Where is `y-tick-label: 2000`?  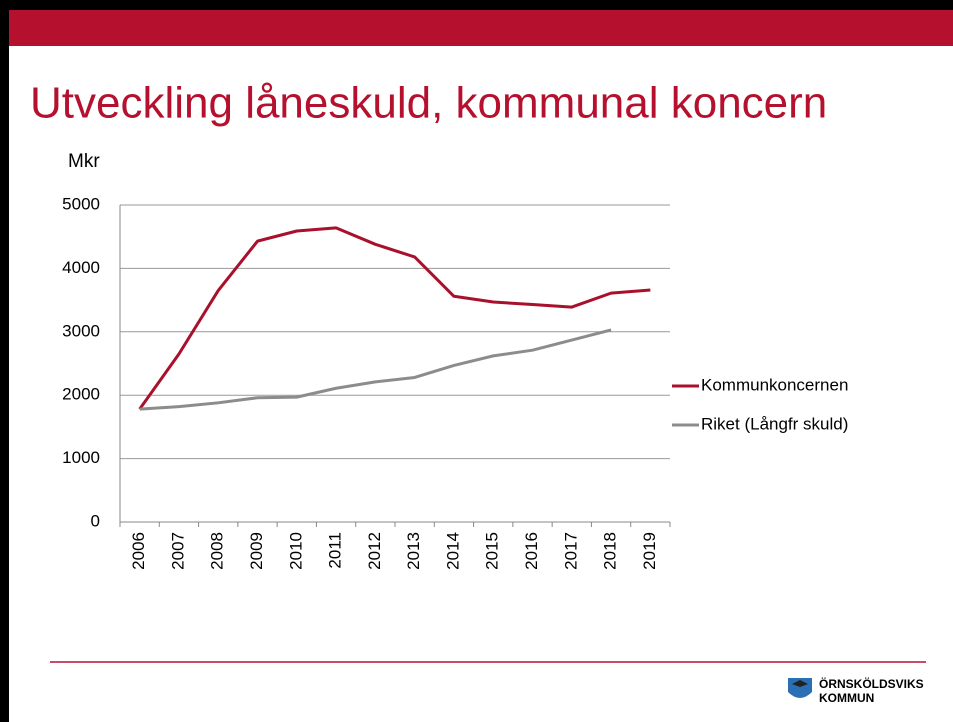
y-tick-label: 2000 is located at coordinates (81, 394).